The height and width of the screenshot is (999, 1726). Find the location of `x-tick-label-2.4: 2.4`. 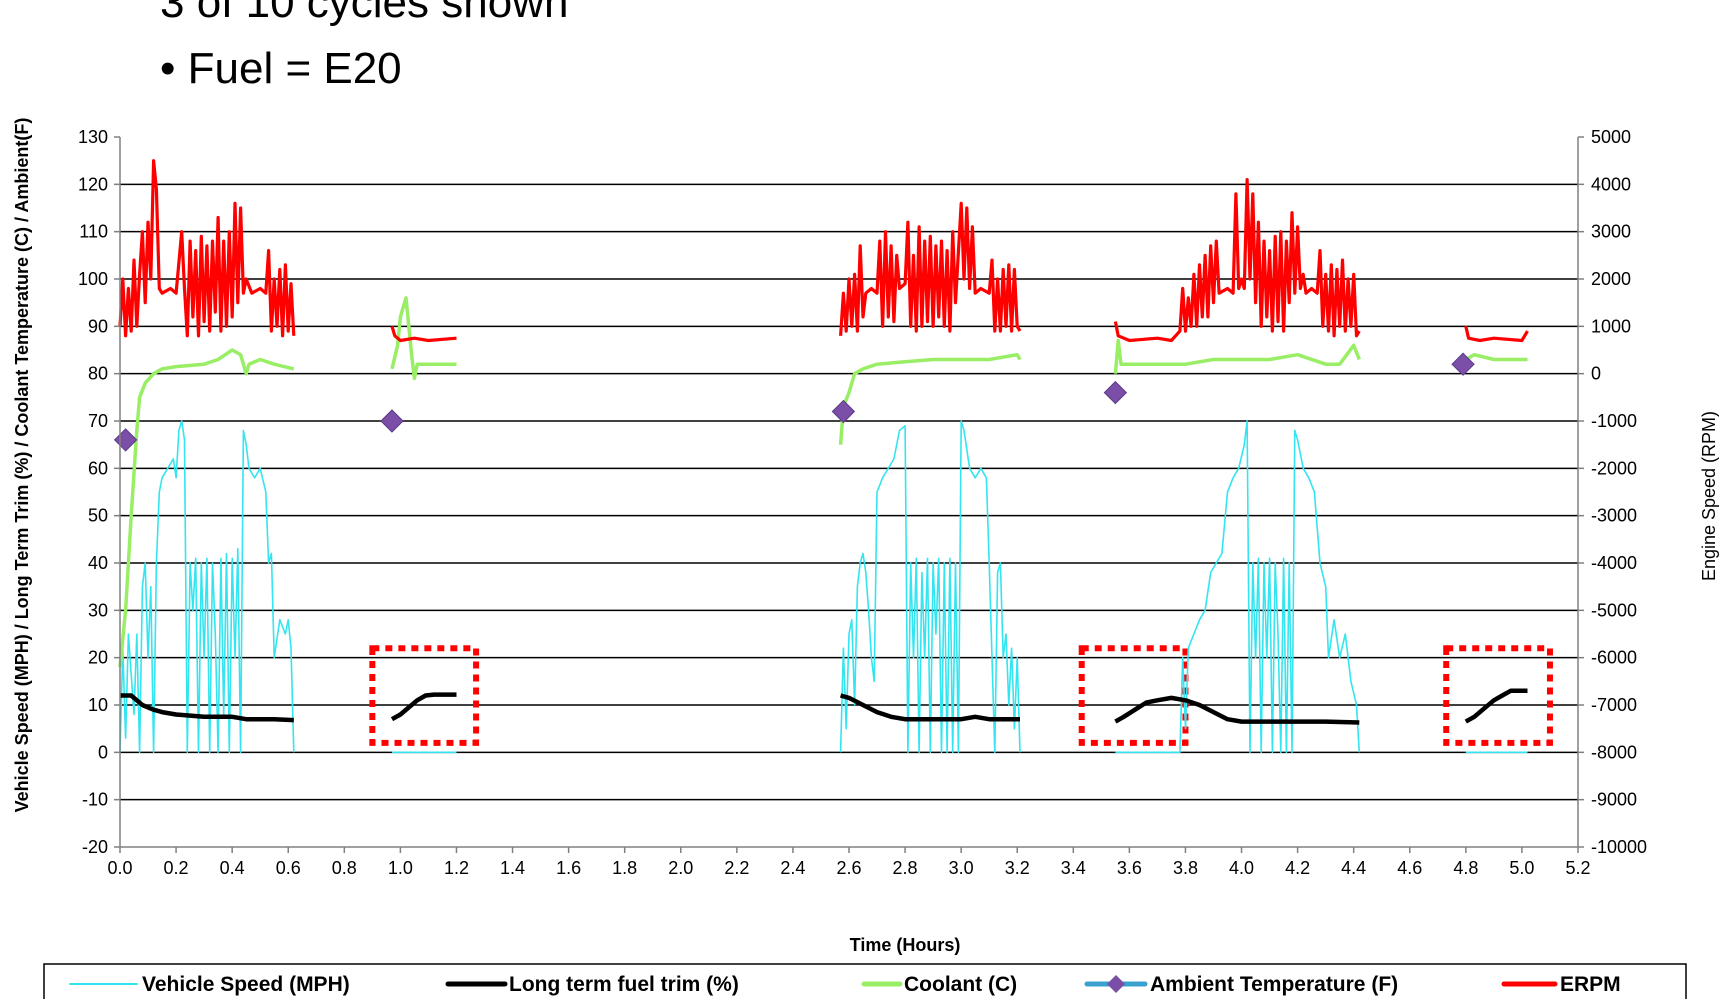

x-tick-label-2.4: 2.4 is located at coordinates (792, 868).